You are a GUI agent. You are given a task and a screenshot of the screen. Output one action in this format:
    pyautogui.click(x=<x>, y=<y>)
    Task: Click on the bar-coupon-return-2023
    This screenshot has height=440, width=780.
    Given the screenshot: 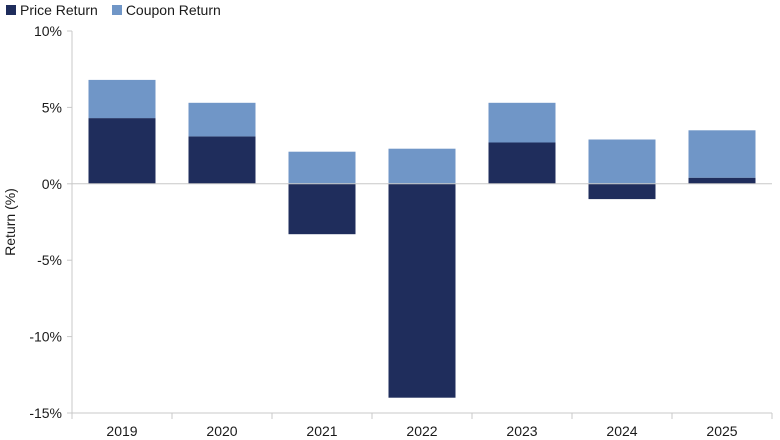 What is the action you would take?
    pyautogui.click(x=522, y=122)
    